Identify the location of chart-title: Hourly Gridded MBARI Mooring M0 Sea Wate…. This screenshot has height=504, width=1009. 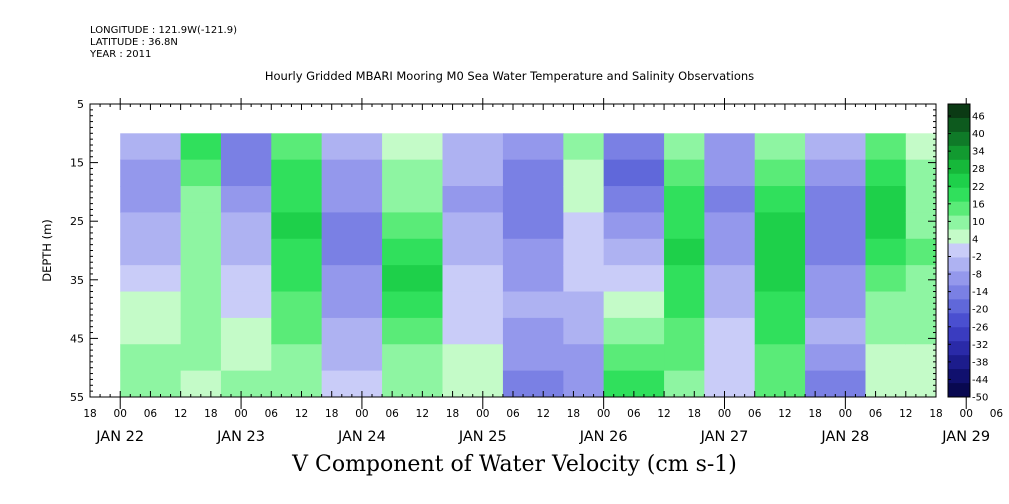
(509, 76).